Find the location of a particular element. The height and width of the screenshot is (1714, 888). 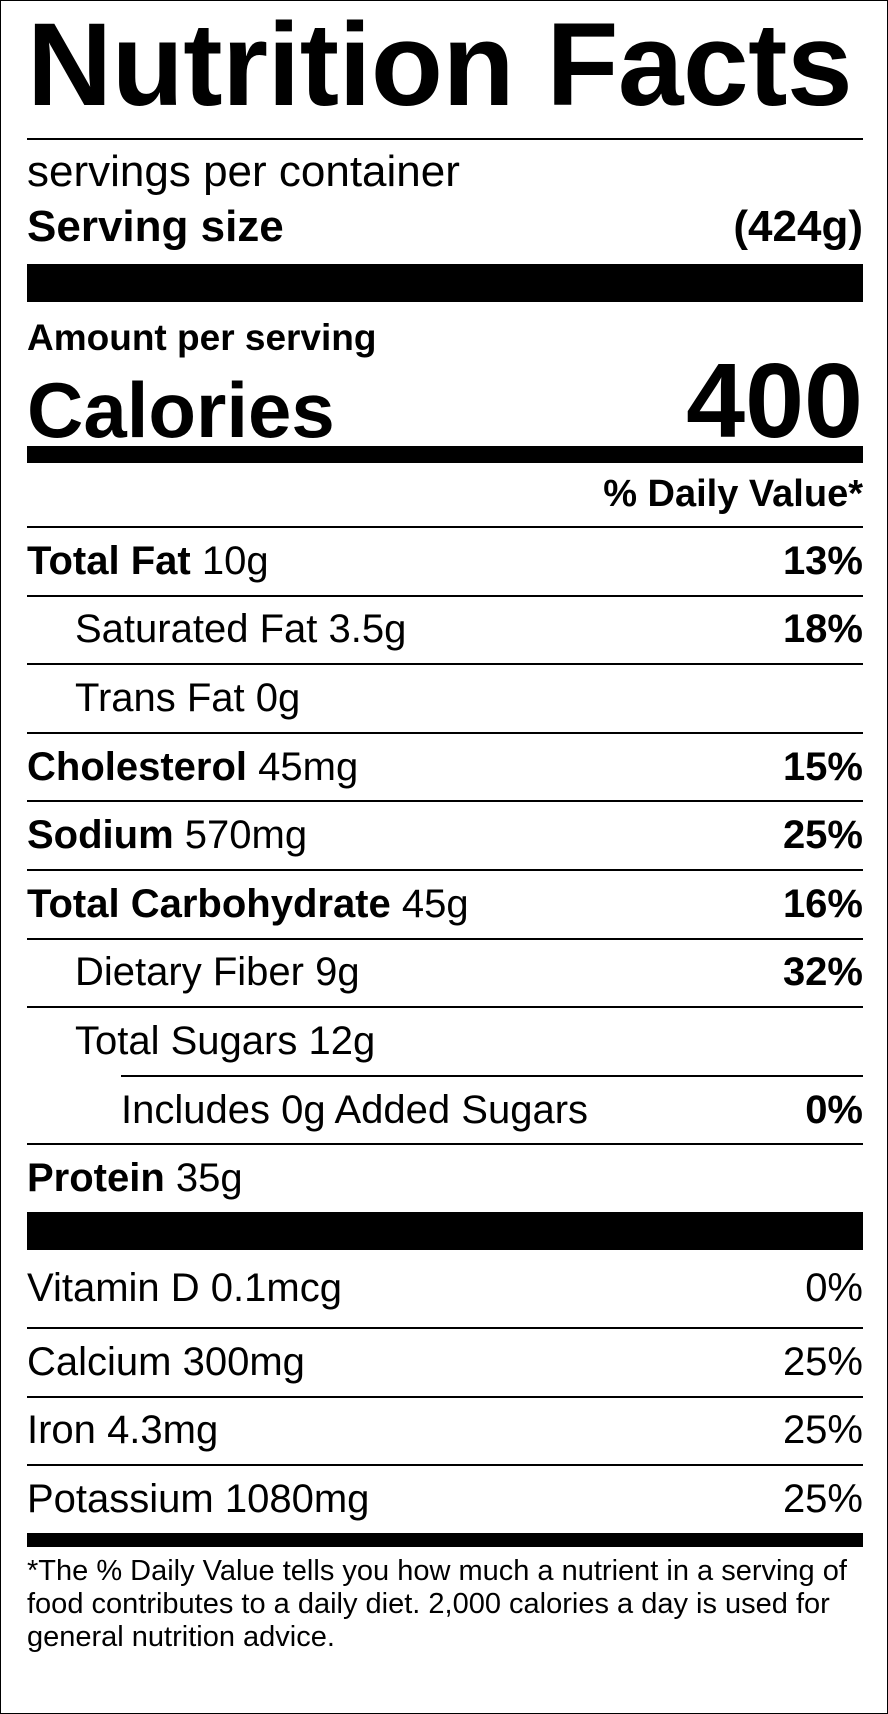

calories-value: 400 is located at coordinates (774, 401).